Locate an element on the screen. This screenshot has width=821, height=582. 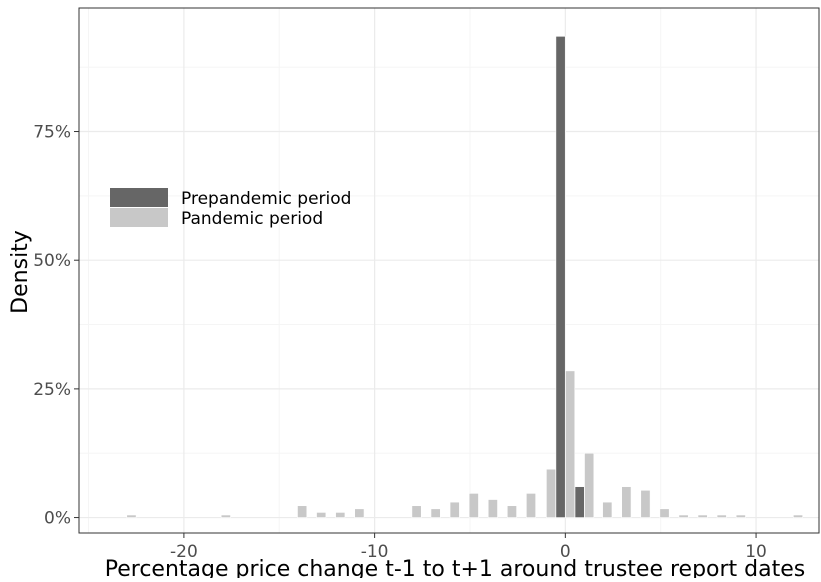
legend-label-prepandemic: Prepandemic period is located at coordinates (266, 199).